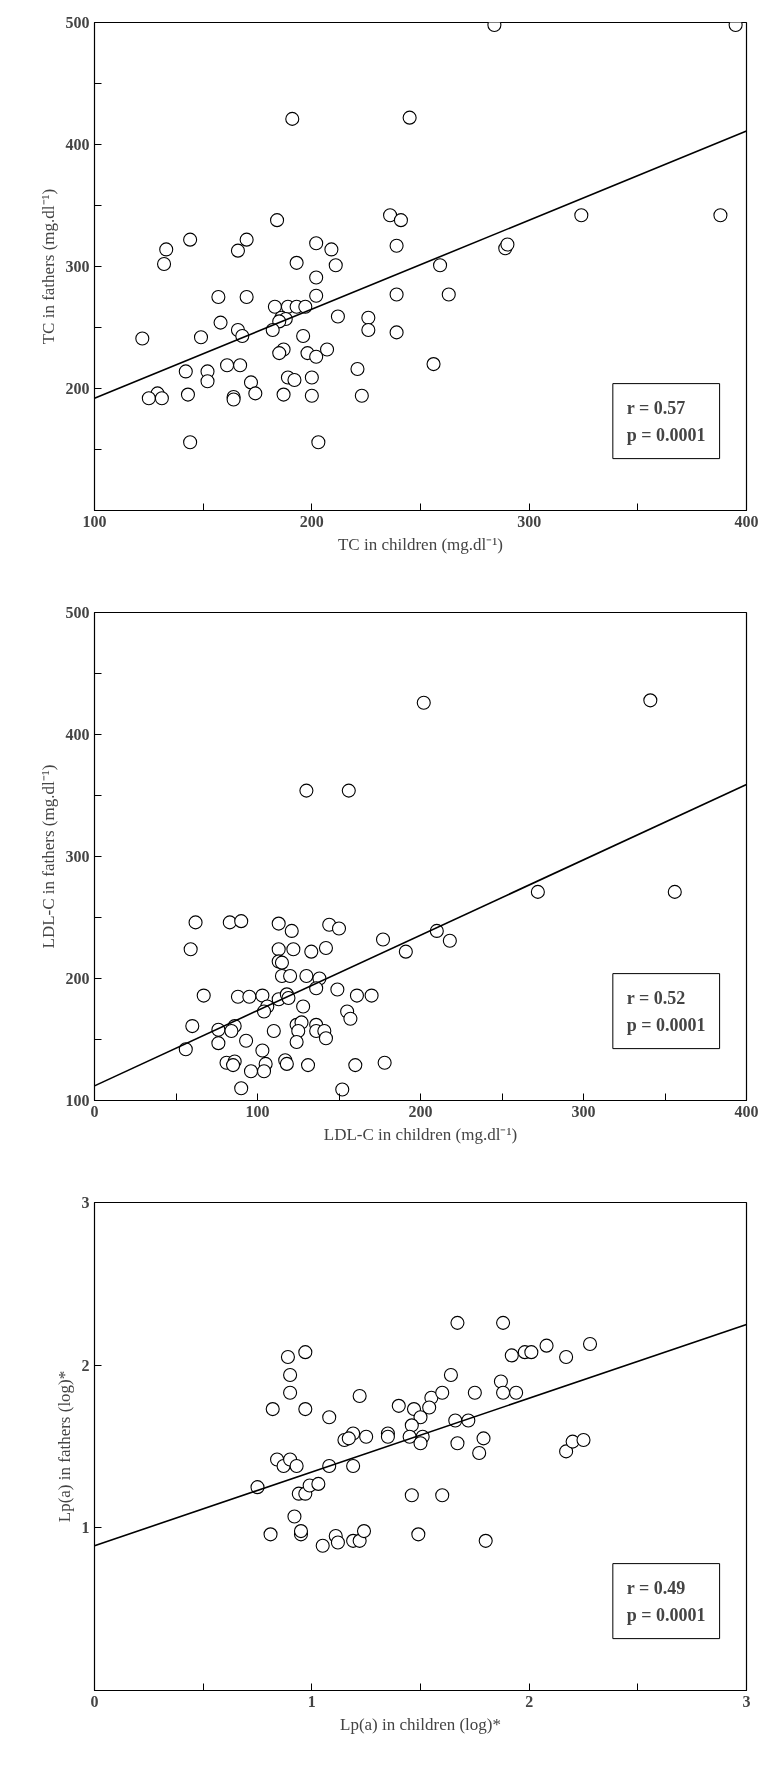 The width and height of the screenshot is (767, 1775). I want to click on x-axis-title: Lp(a) in children (log)*, so click(420, 1724).